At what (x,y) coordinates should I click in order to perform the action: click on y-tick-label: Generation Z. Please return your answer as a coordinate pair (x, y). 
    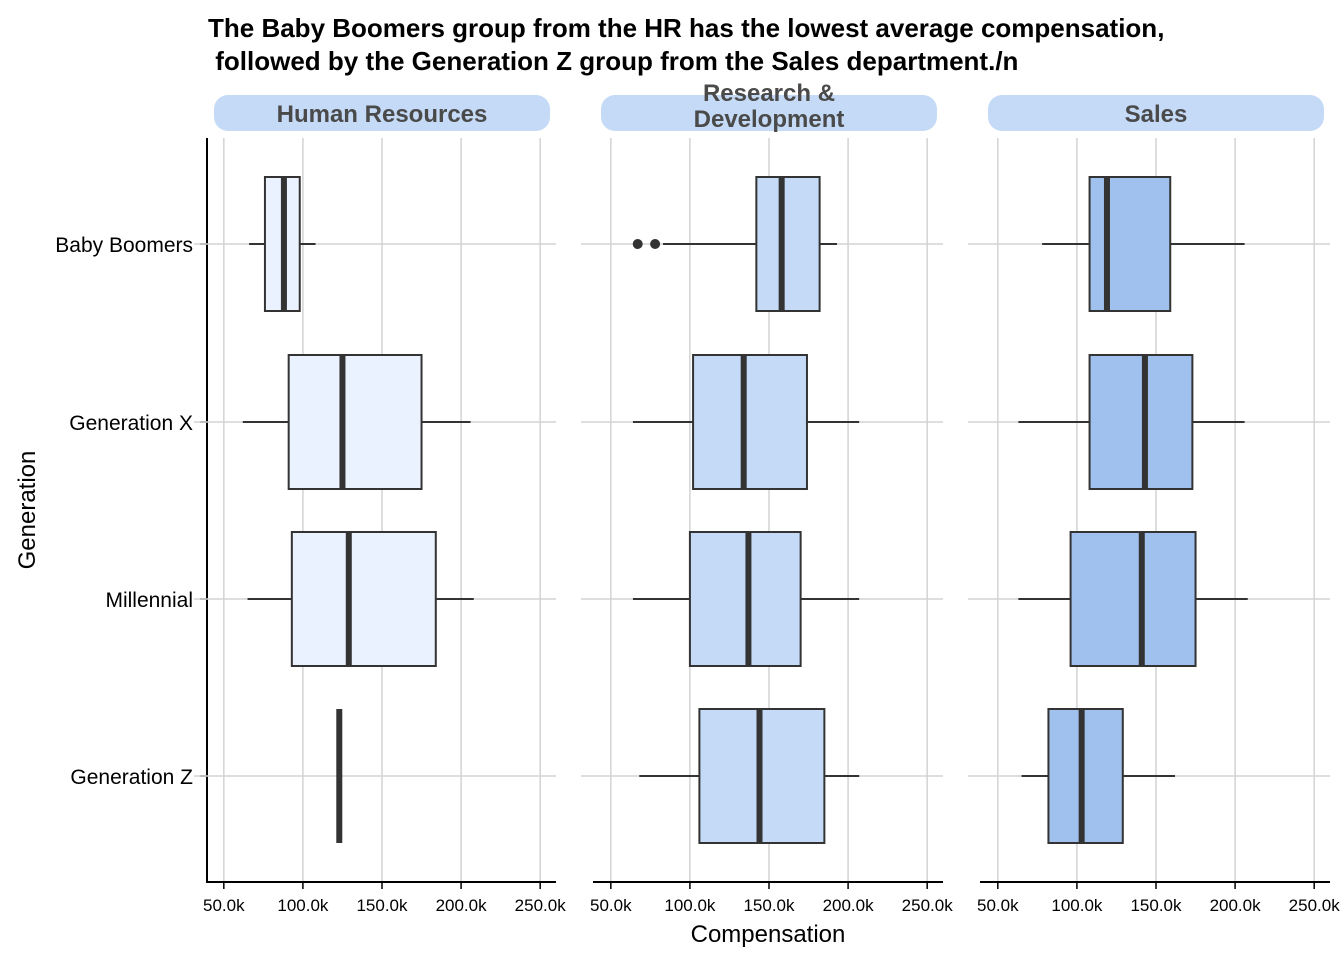
    Looking at the image, I should click on (131, 777).